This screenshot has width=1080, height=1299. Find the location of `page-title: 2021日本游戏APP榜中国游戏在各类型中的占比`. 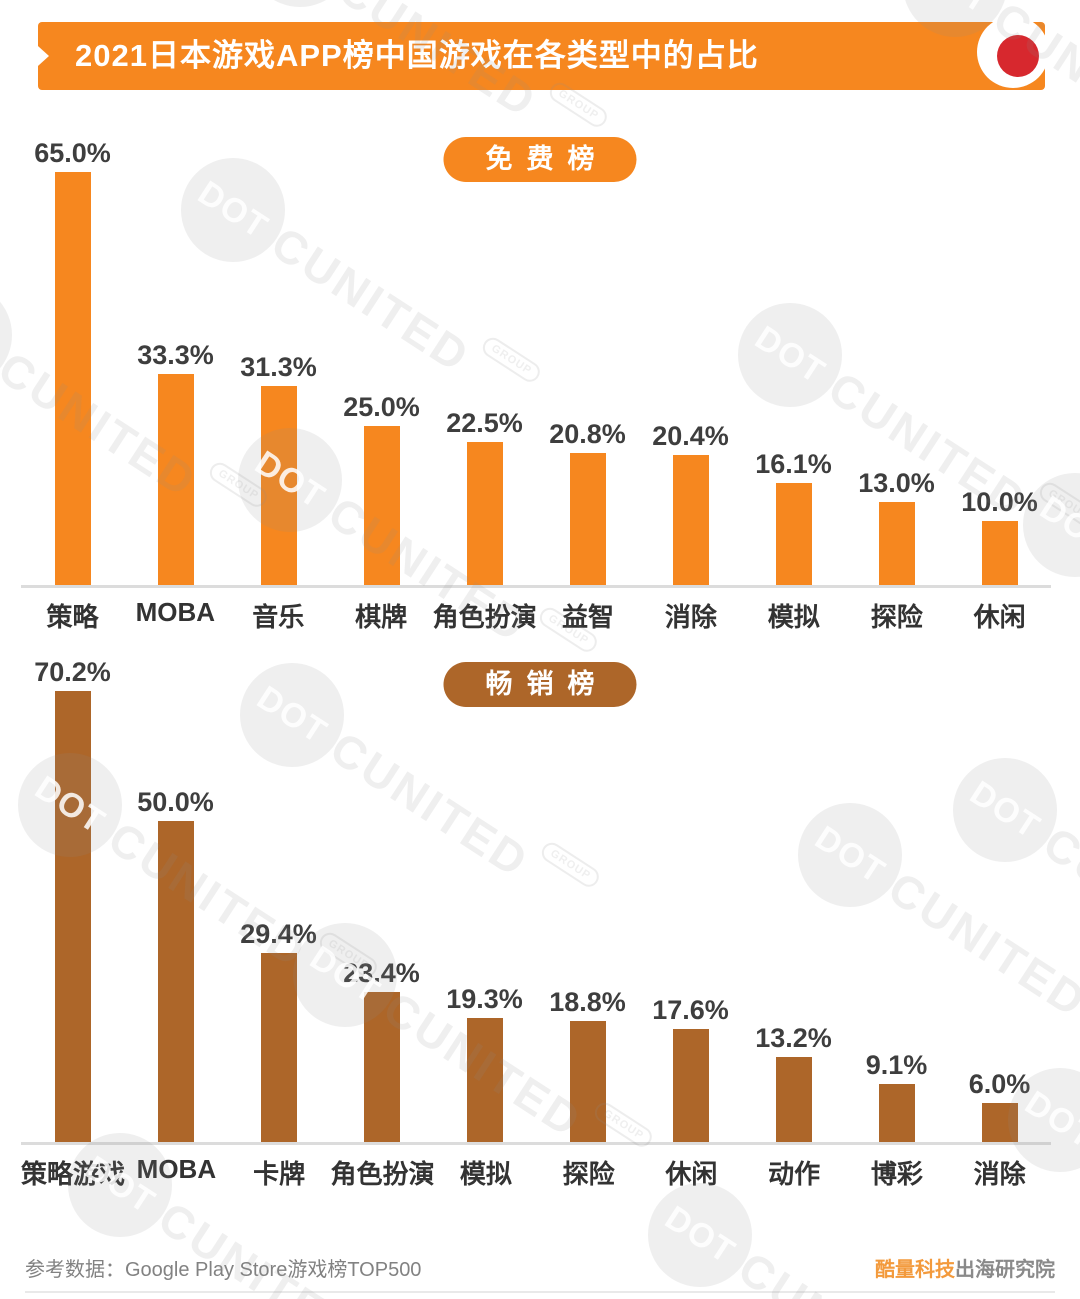

page-title: 2021日本游戏APP榜中国游戏在各类型中的占比 is located at coordinates (417, 55).